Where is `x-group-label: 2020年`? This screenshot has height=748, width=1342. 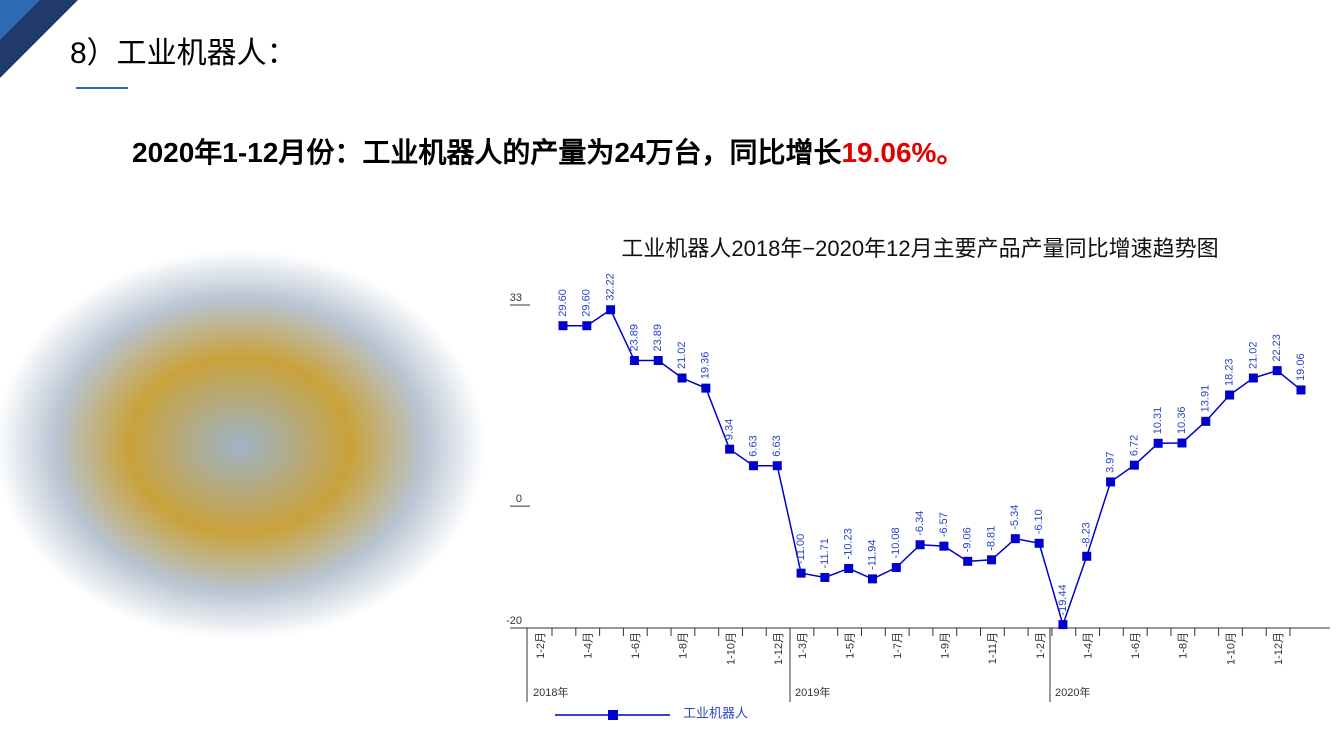
x-group-label: 2020年 is located at coordinates (1072, 692).